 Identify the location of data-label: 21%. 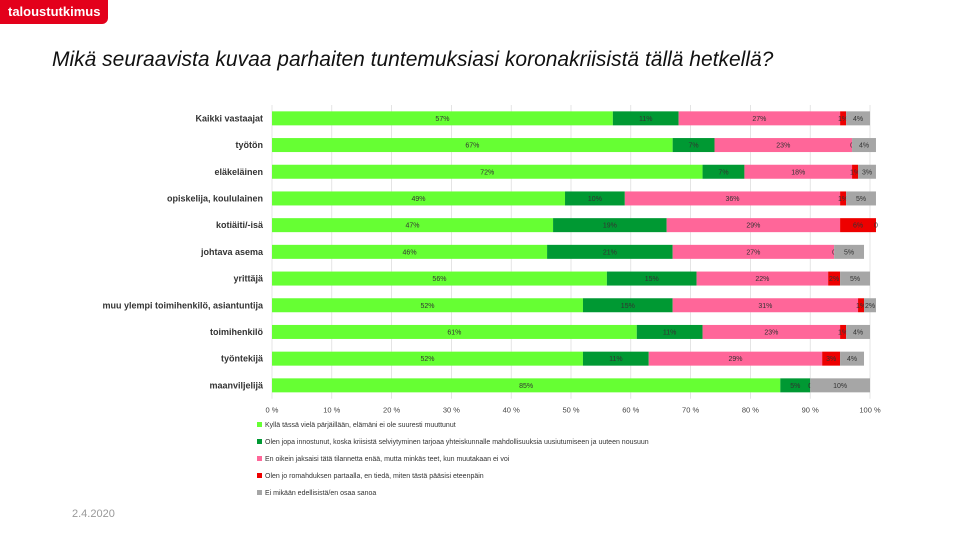
(610, 252).